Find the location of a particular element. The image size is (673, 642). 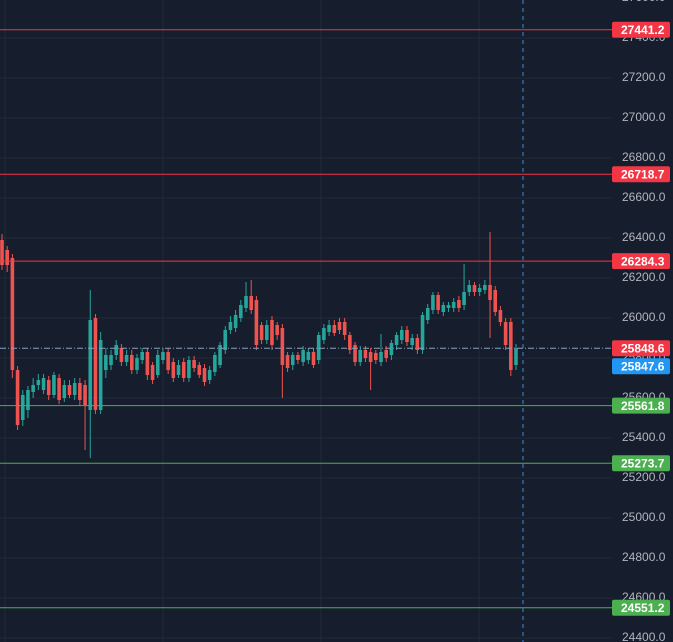

y-tick-label: 26600.0 is located at coordinates (644, 197).